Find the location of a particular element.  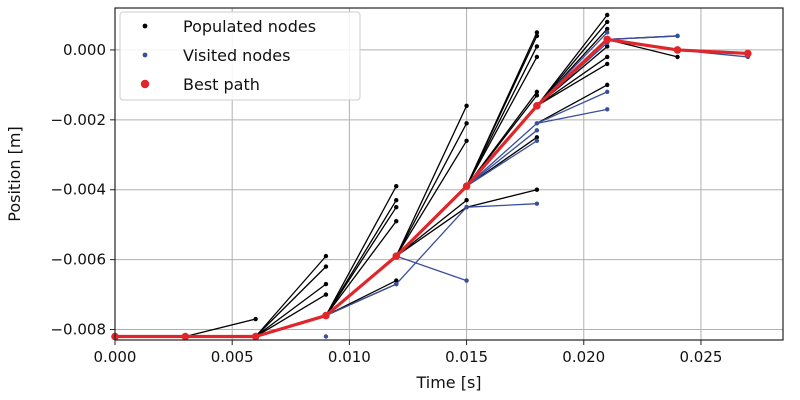

legend-label: Visited nodes is located at coordinates (236, 55).